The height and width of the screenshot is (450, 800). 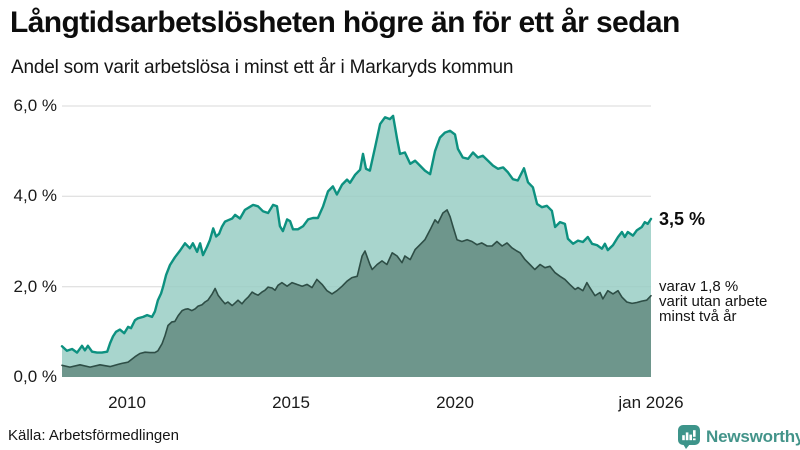 I want to click on newsworthy-logo: Newsworthy, so click(x=739, y=437).